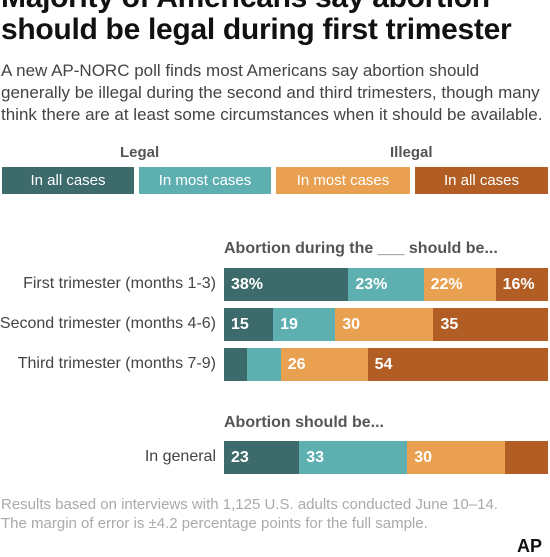 The height and width of the screenshot is (557, 550). I want to click on legend-illegal-most: In most cases, so click(343, 180).